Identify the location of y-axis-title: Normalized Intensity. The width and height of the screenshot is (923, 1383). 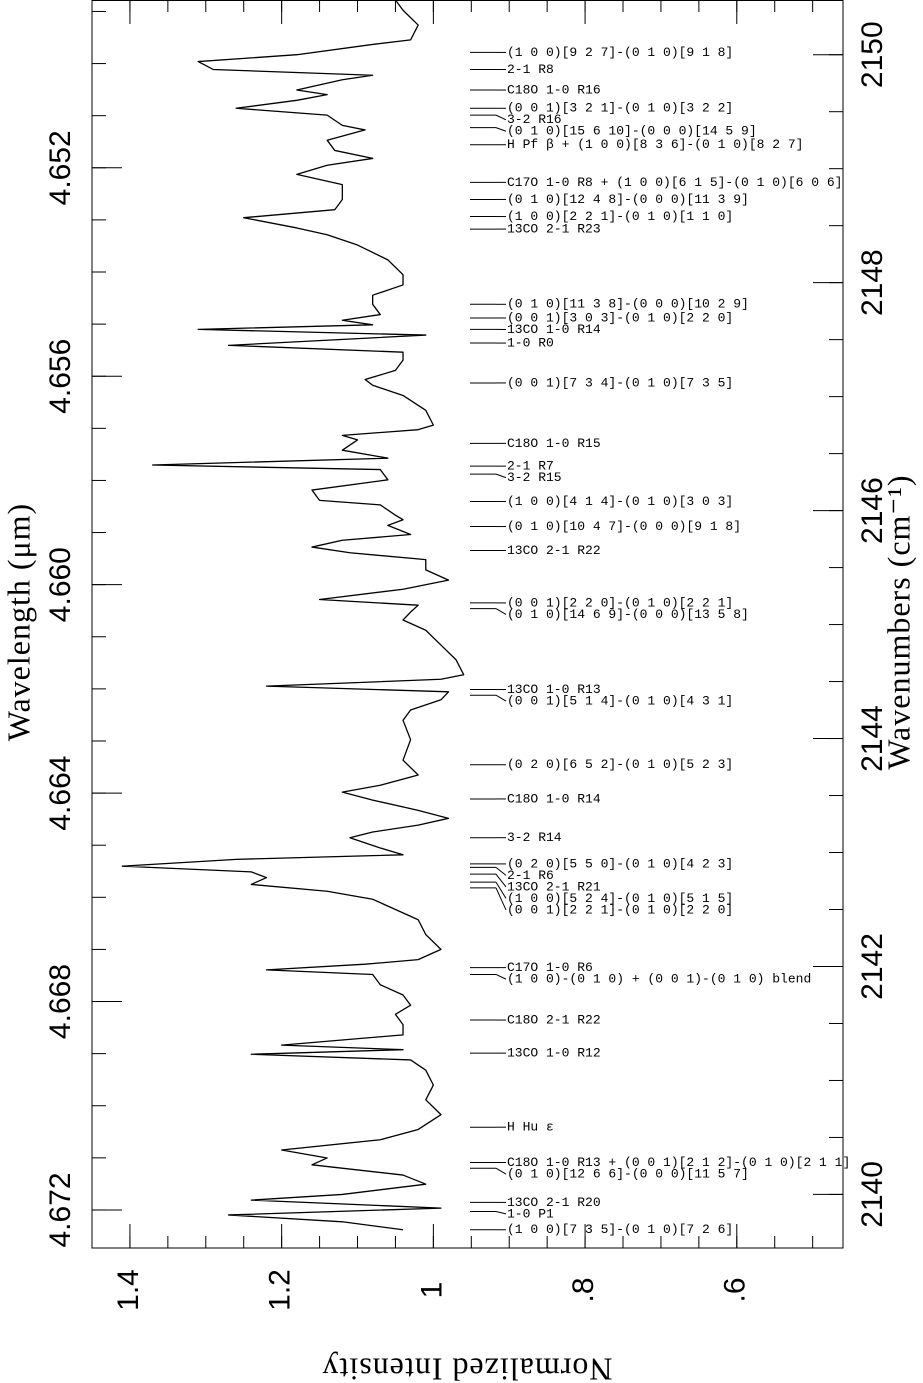
(466, 1367).